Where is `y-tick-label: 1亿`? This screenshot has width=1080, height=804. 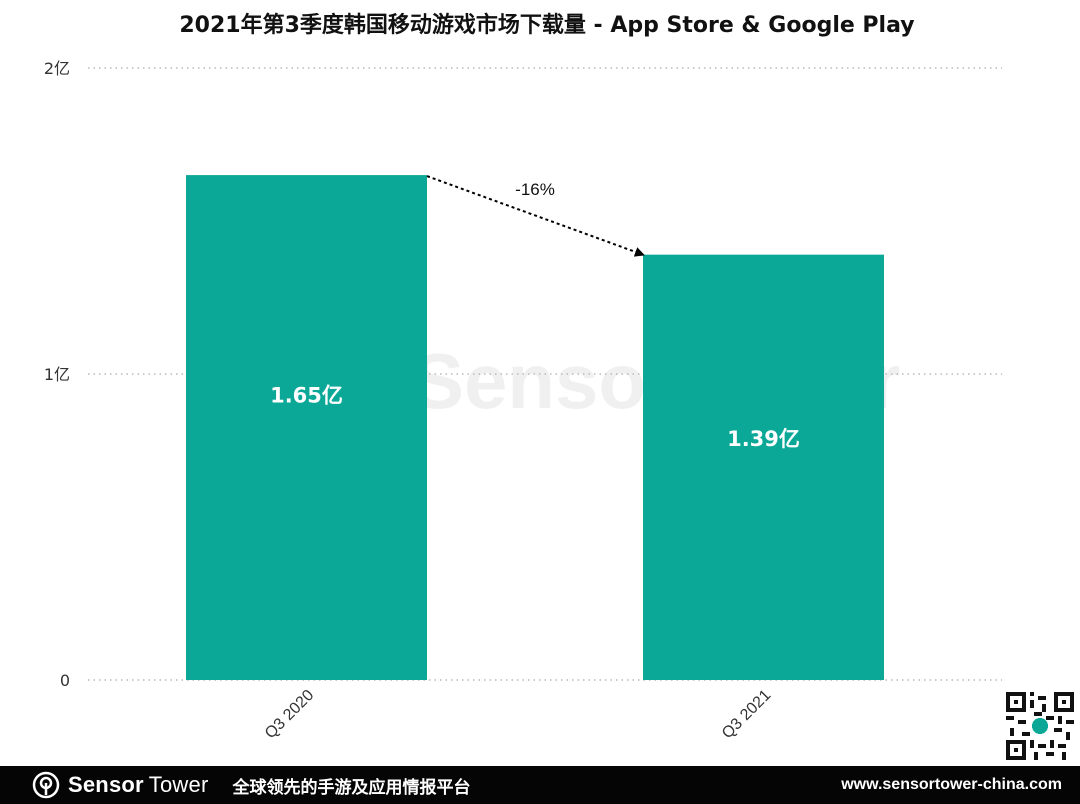
y-tick-label: 1亿 is located at coordinates (57, 374).